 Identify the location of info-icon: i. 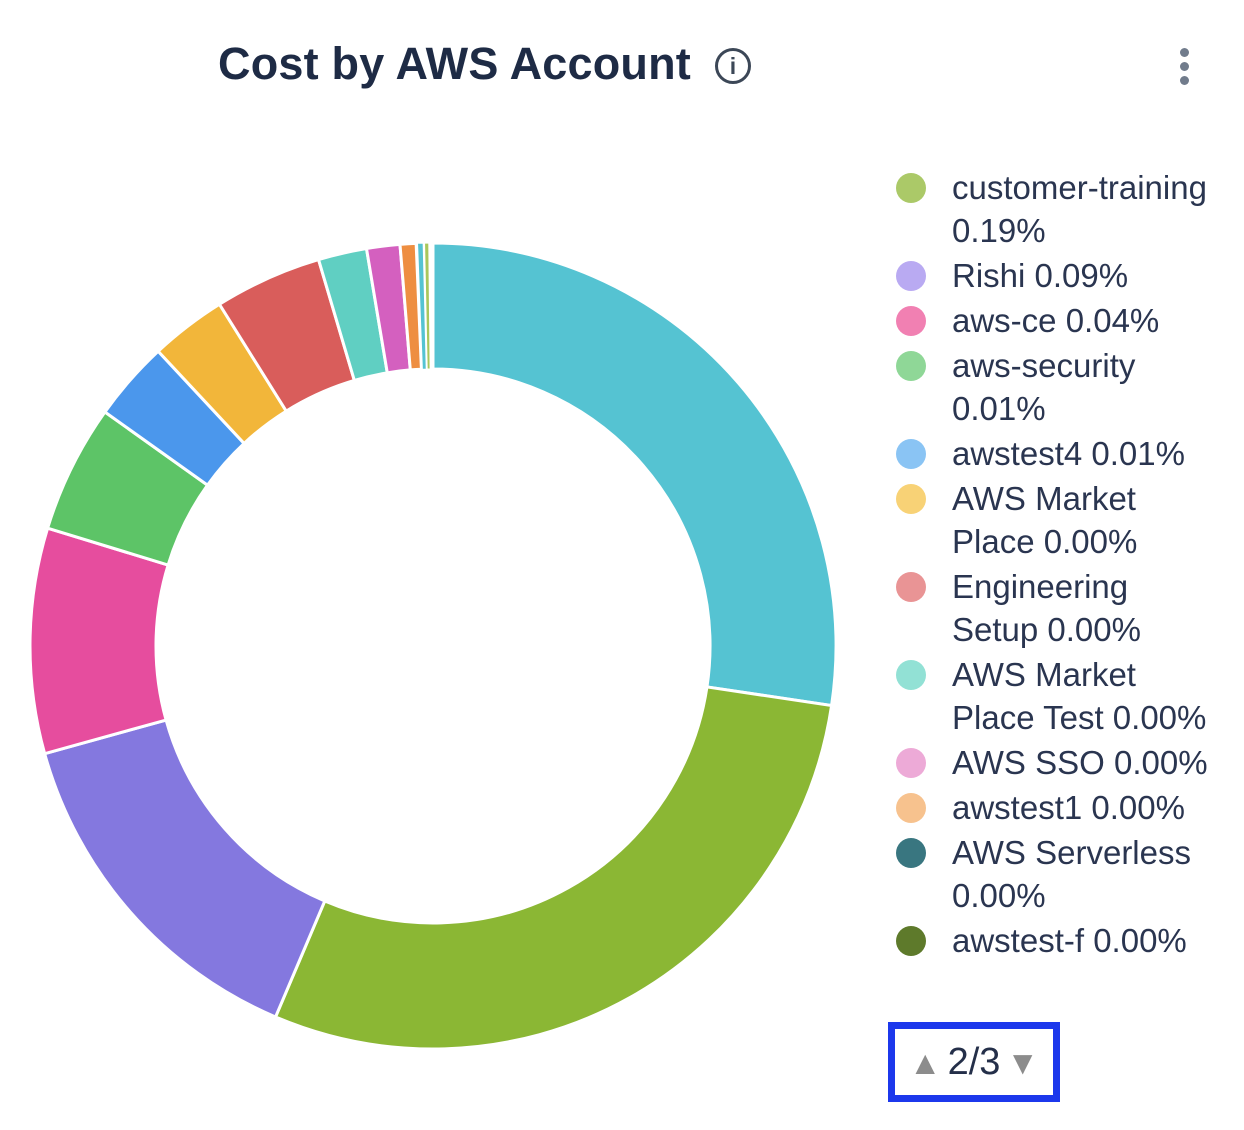
(732, 66).